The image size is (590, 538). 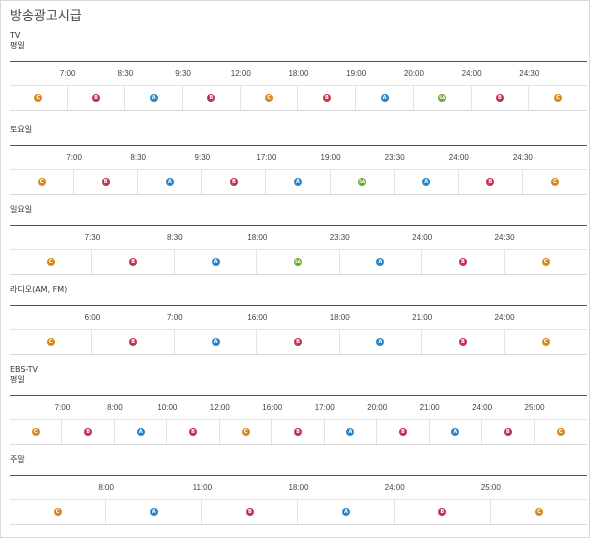 I want to click on time-label: 19:00, so click(x=330, y=157).